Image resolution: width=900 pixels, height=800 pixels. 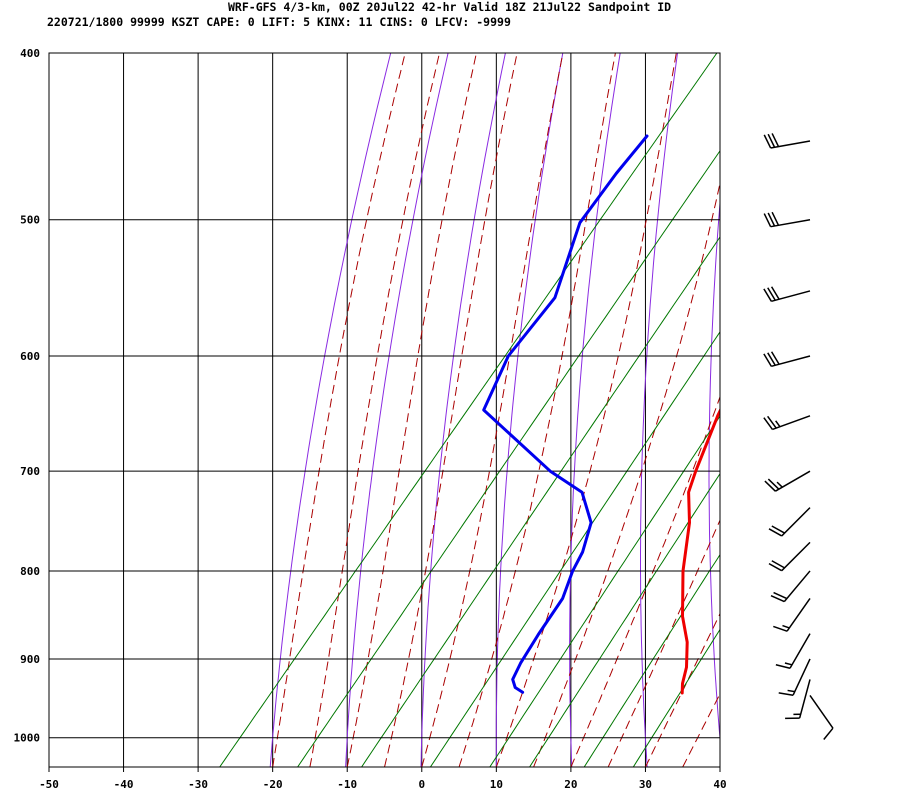 I want to click on dewpoint-trace, so click(x=565, y=414).